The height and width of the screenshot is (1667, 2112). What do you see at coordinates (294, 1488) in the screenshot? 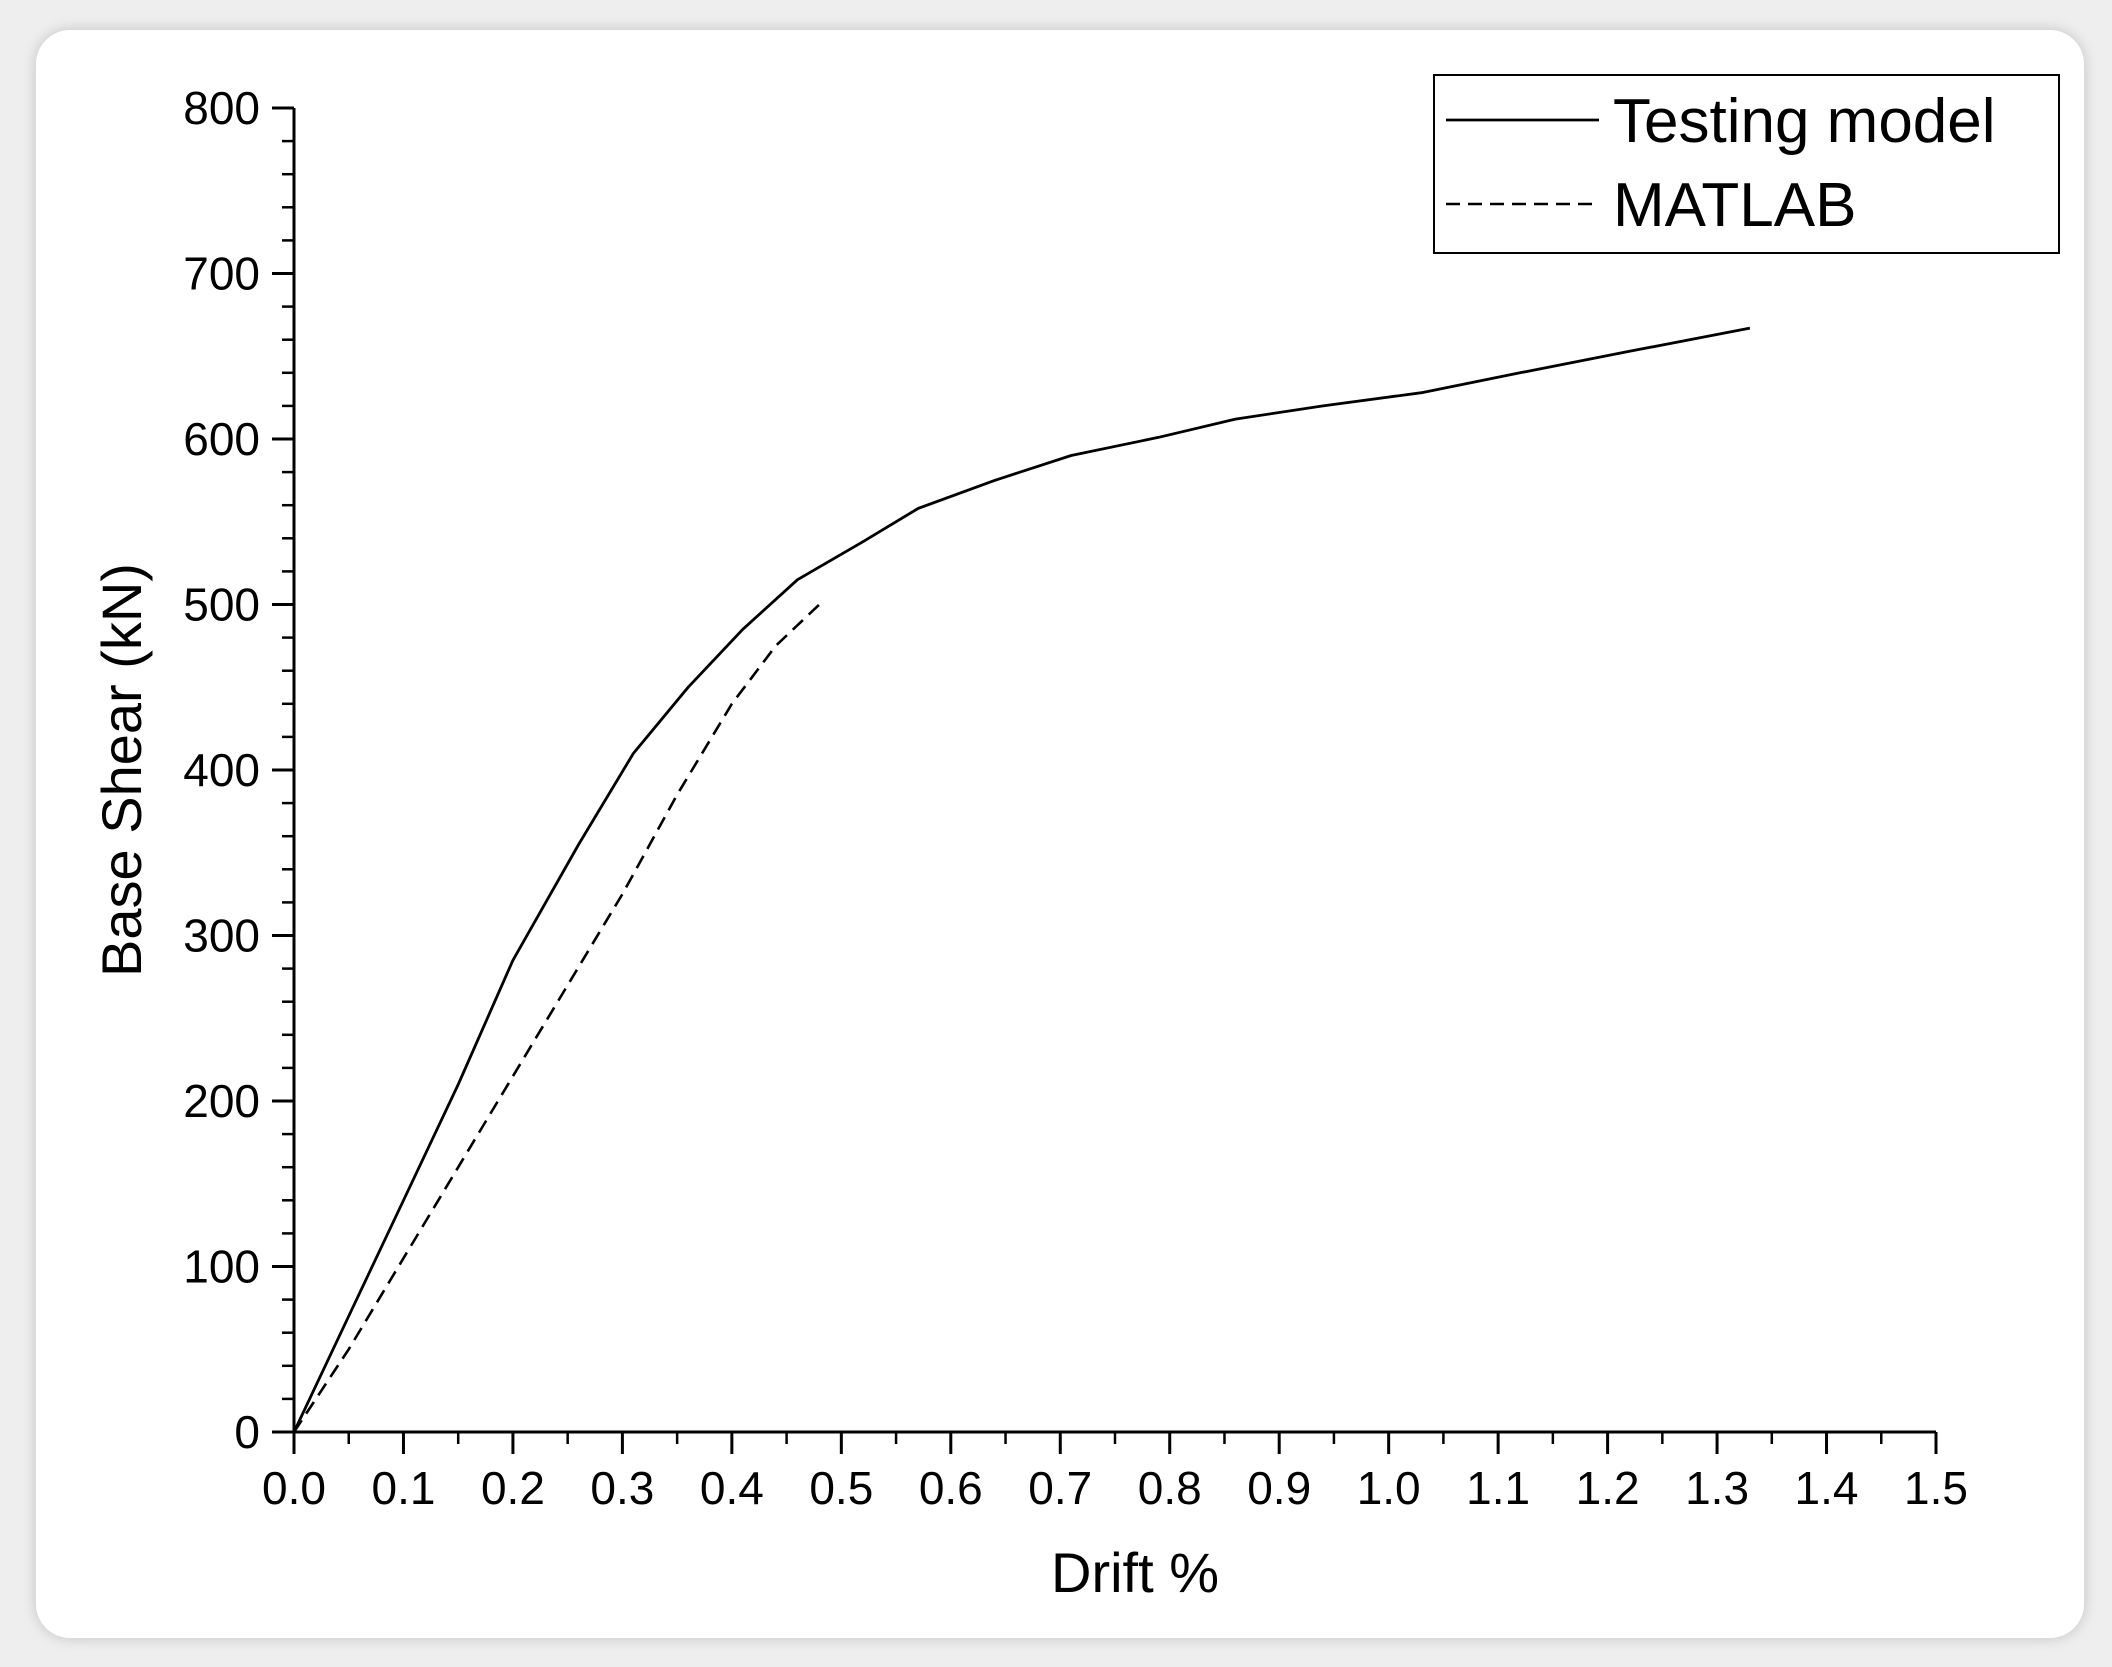
I see `x-tick-label: 0.0` at bounding box center [294, 1488].